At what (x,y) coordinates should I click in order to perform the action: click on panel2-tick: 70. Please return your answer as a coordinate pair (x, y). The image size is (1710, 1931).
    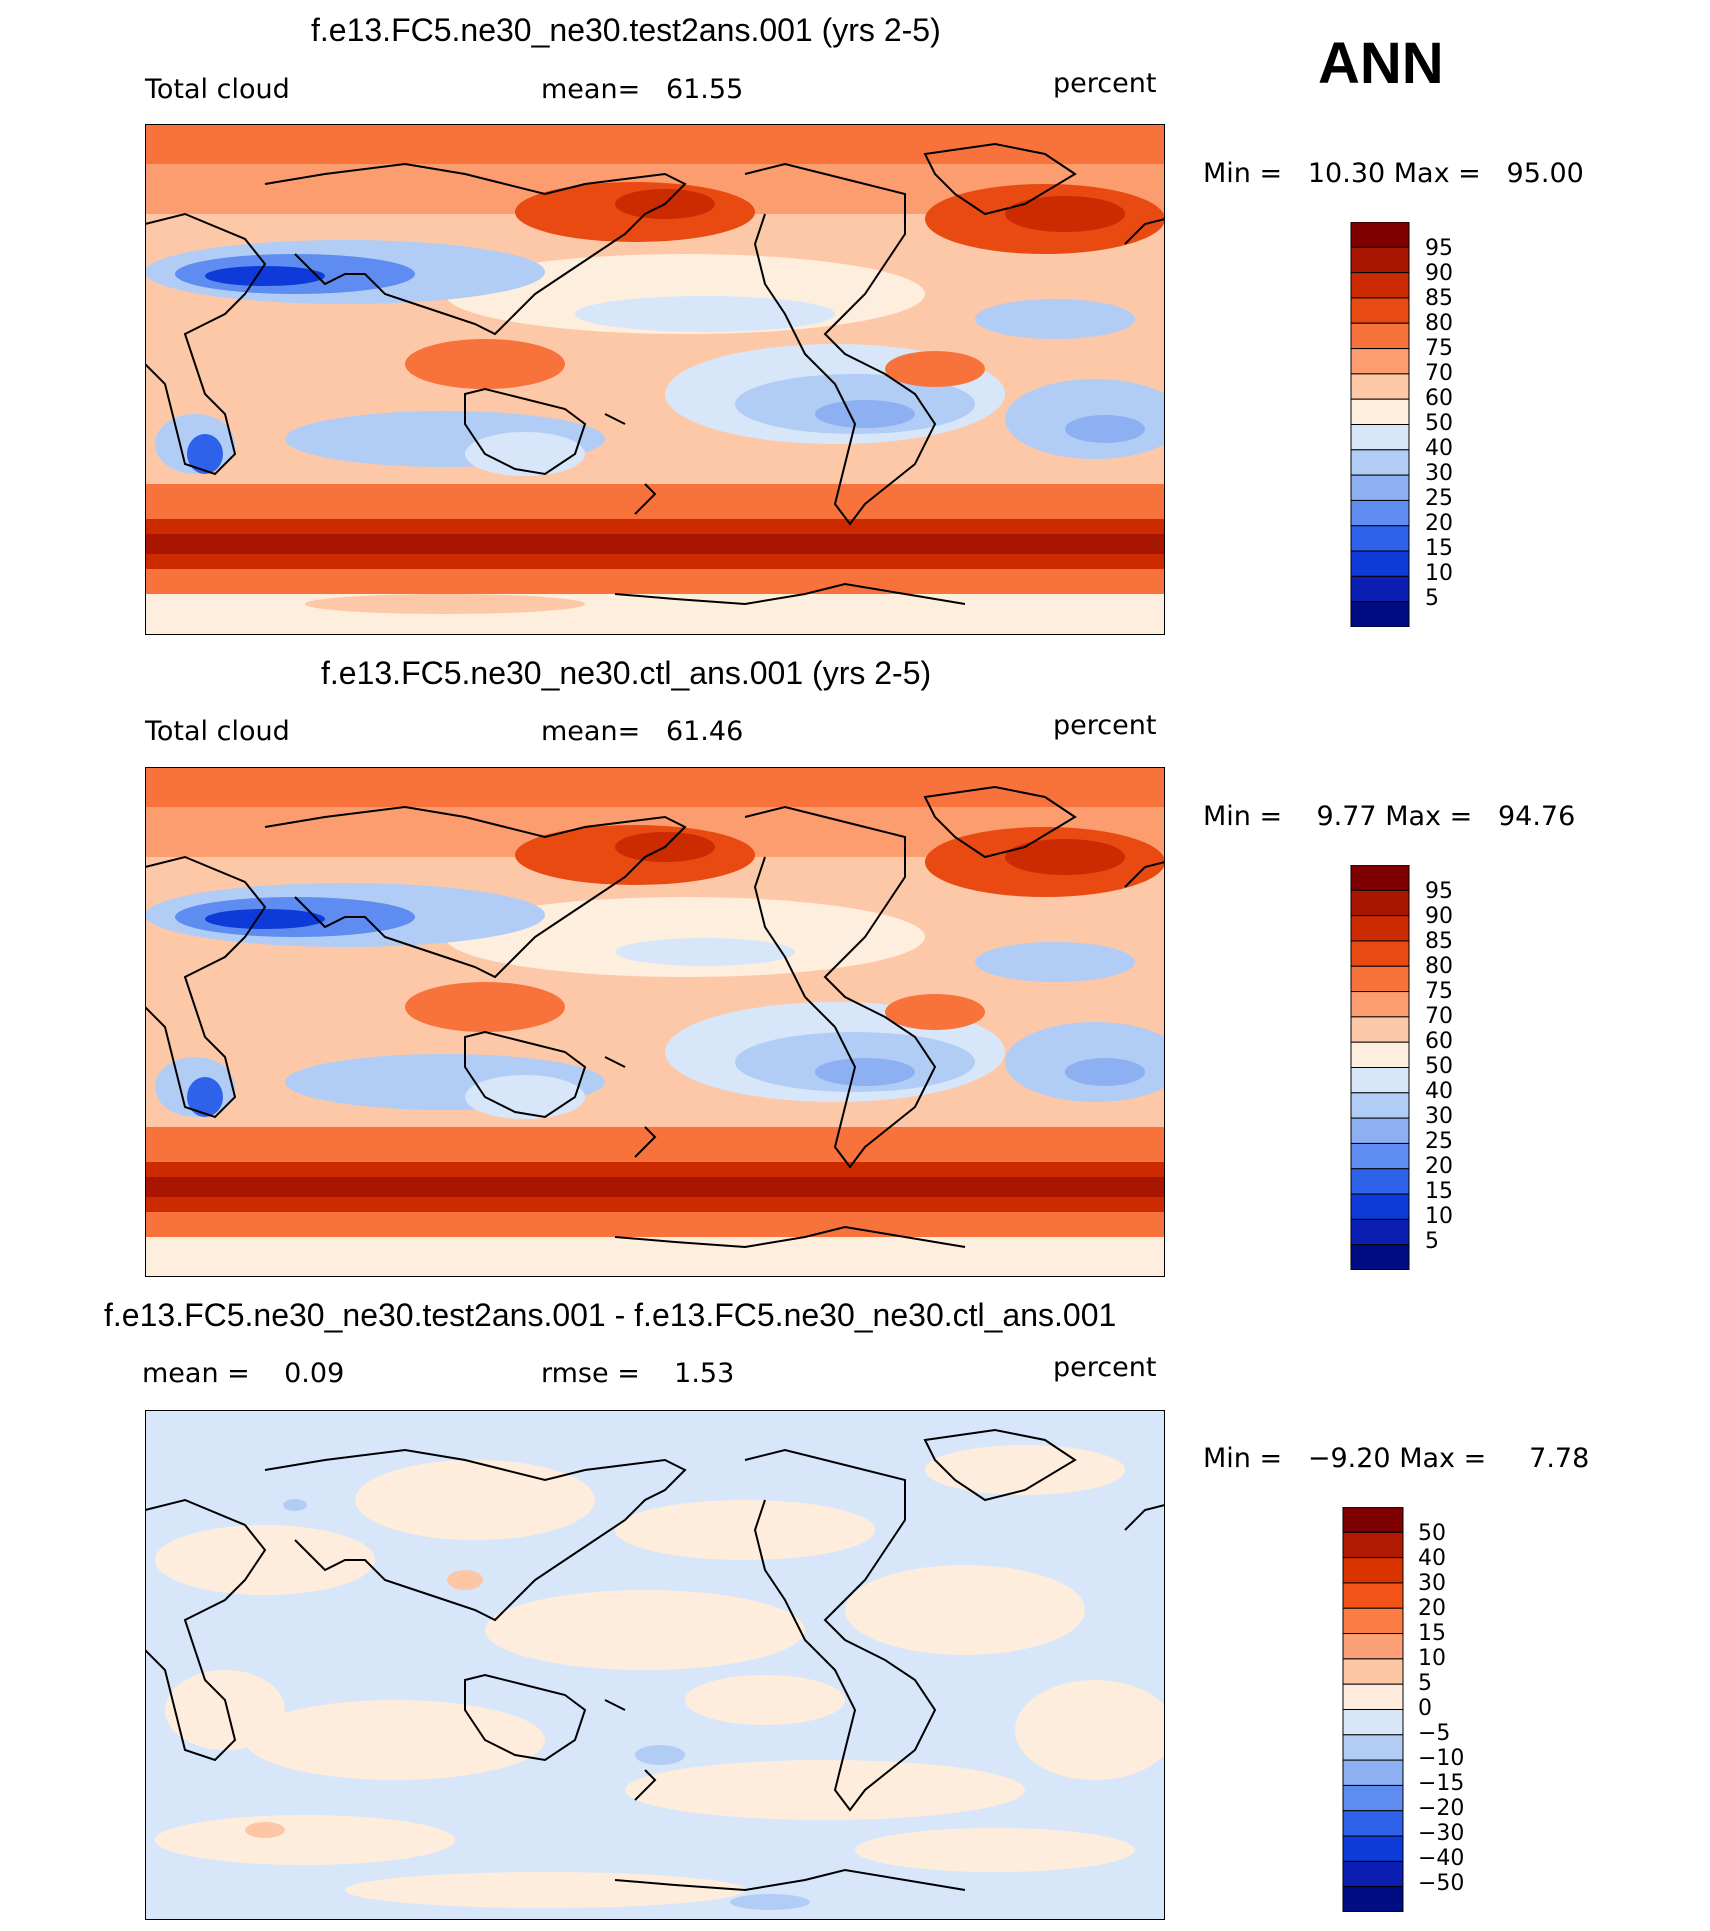
    Looking at the image, I should click on (1439, 1016).